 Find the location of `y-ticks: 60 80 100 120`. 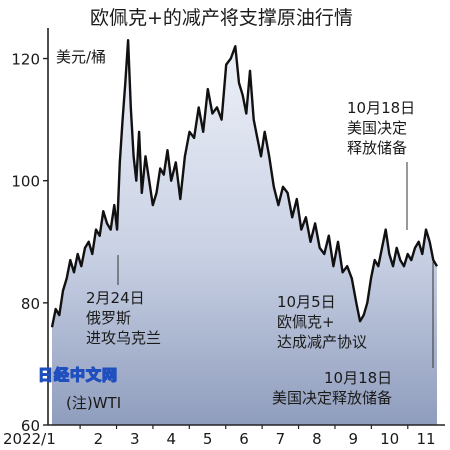

y-ticks: 60 80 100 120 is located at coordinates (29, 243).